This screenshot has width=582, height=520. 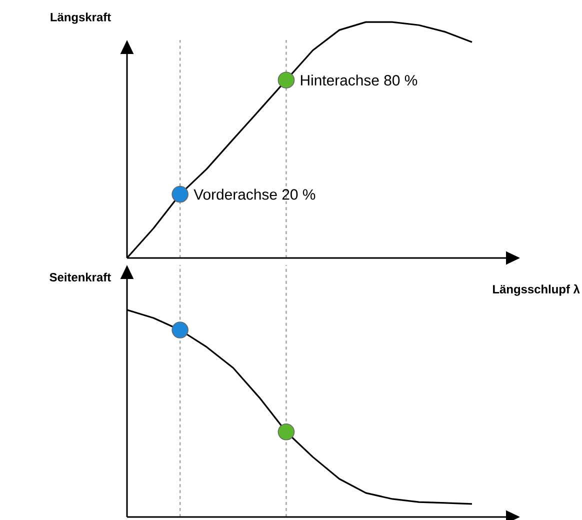 I want to click on x-axis-title: Längsschlupf λ, so click(x=536, y=290).